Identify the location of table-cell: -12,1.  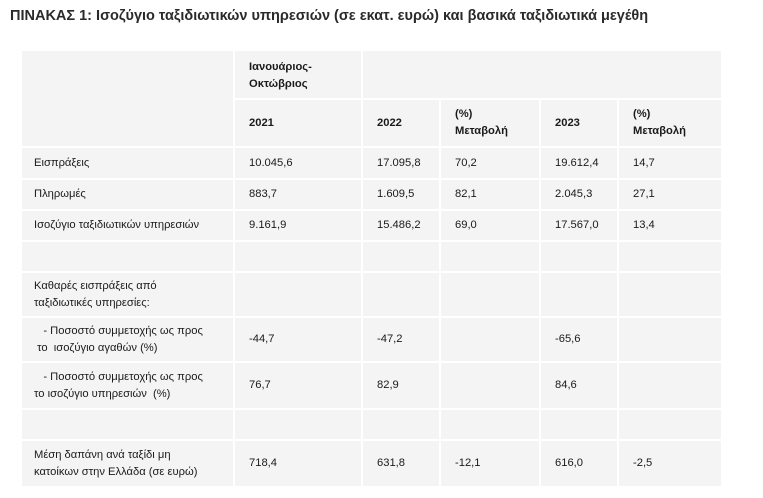
(490, 464).